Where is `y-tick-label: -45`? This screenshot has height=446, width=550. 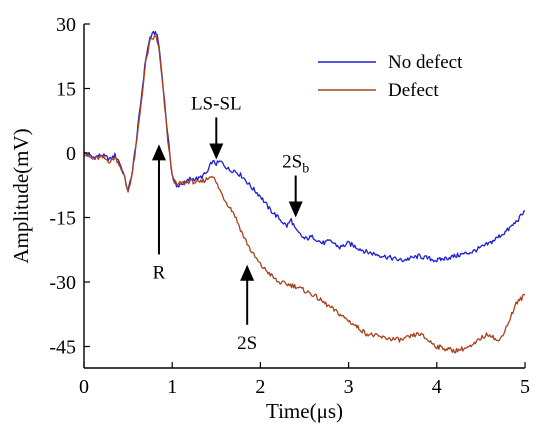
y-tick-label: -45 is located at coordinates (62, 348).